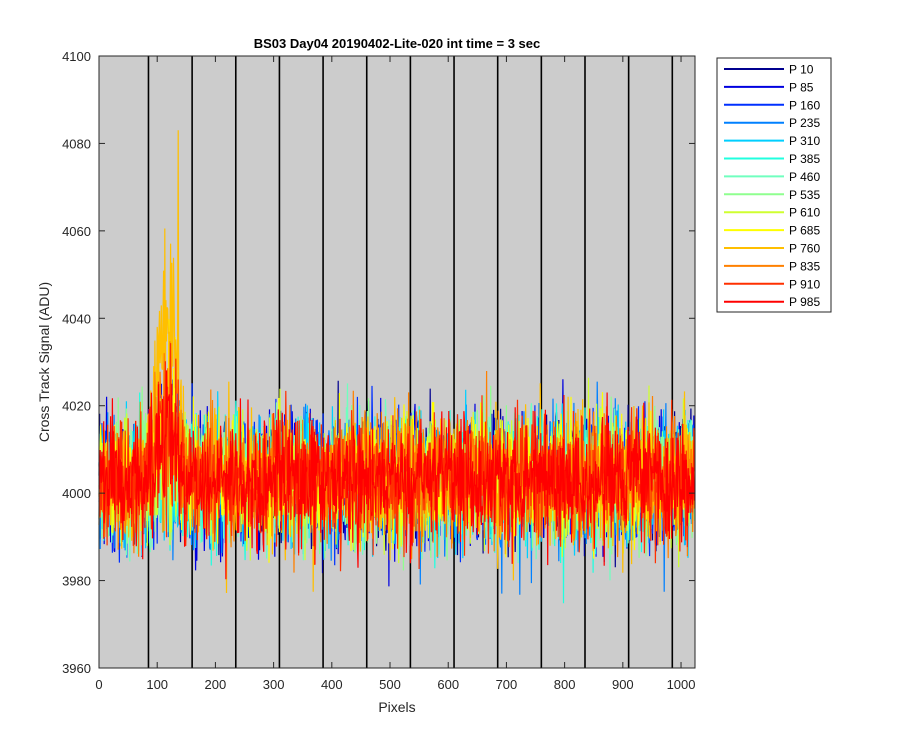 The height and width of the screenshot is (750, 900). Describe the element at coordinates (98, 684) in the screenshot. I see `x-tick-label-0: 0` at that location.